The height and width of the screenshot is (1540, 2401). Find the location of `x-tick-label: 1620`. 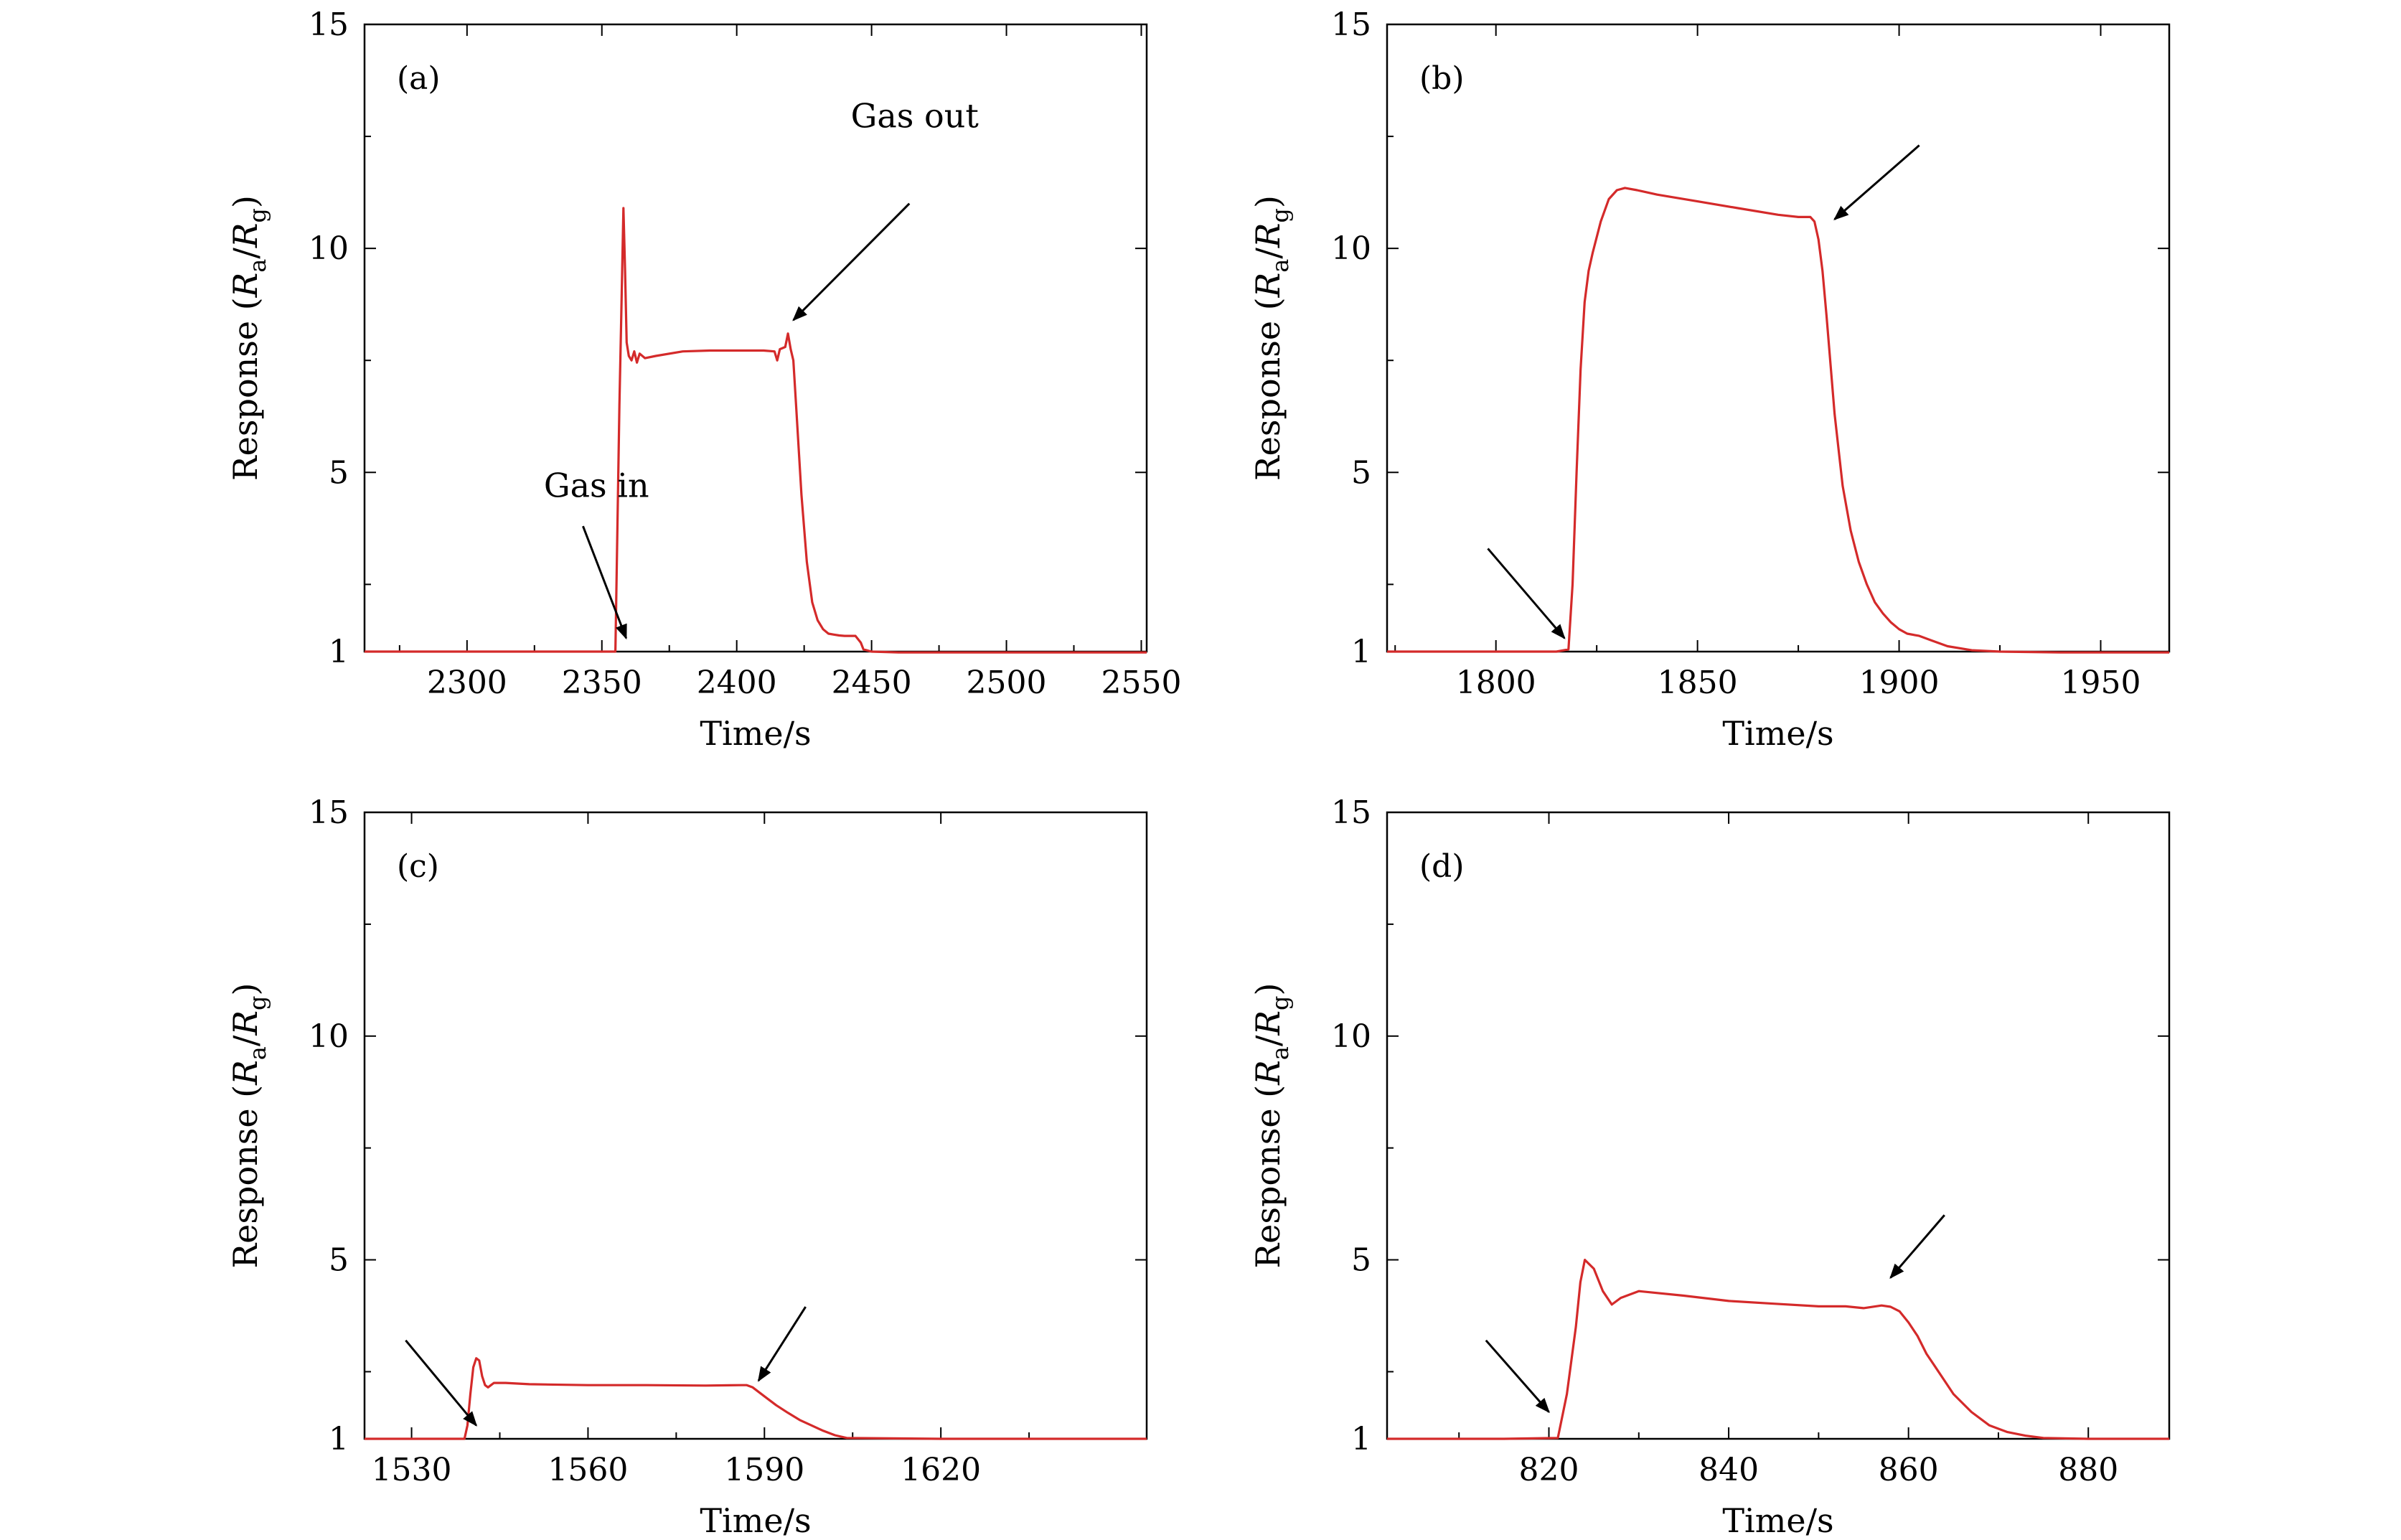

x-tick-label: 1620 is located at coordinates (941, 1470).